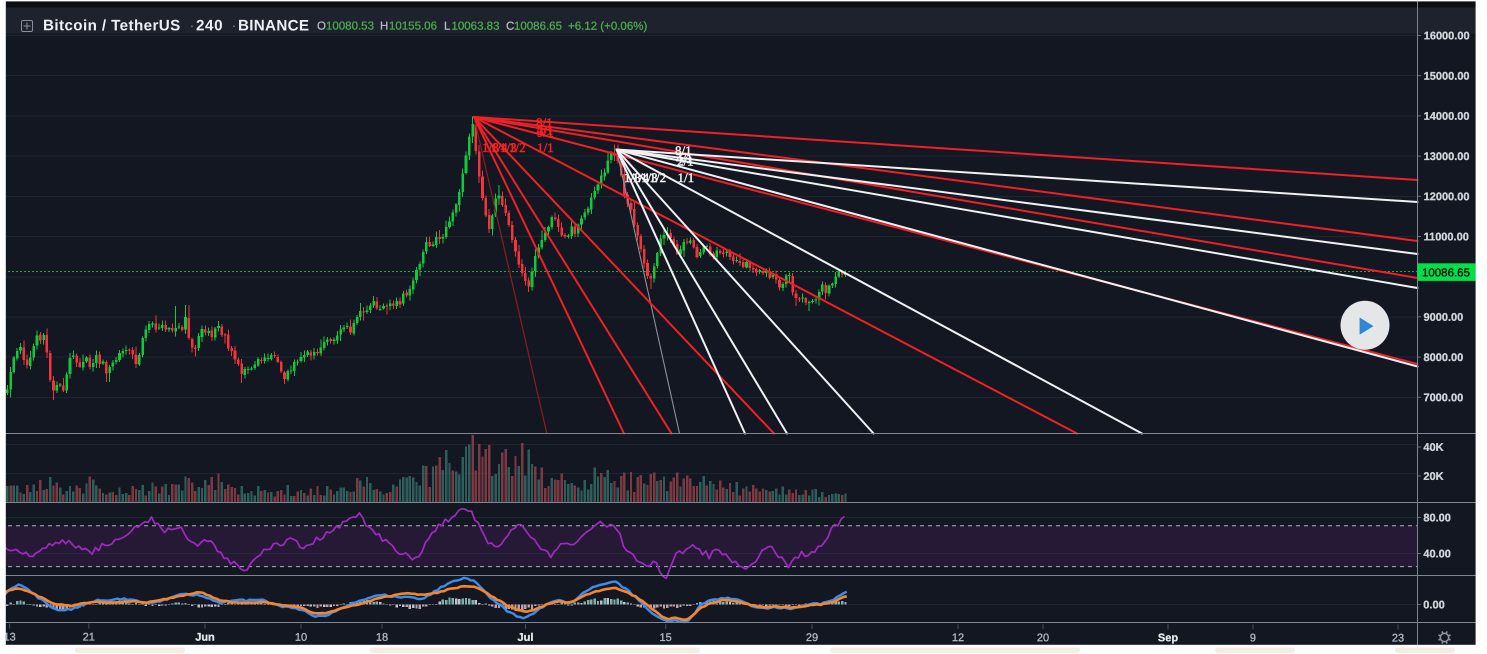 Image resolution: width=1487 pixels, height=654 pixels. I want to click on svg-text: 10155.06, so click(413, 27).